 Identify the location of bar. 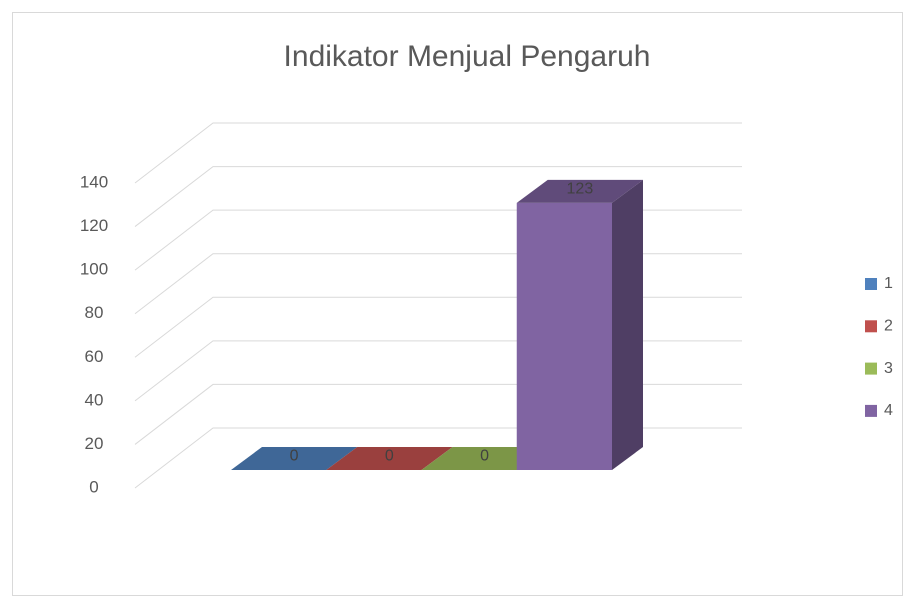
(564, 336).